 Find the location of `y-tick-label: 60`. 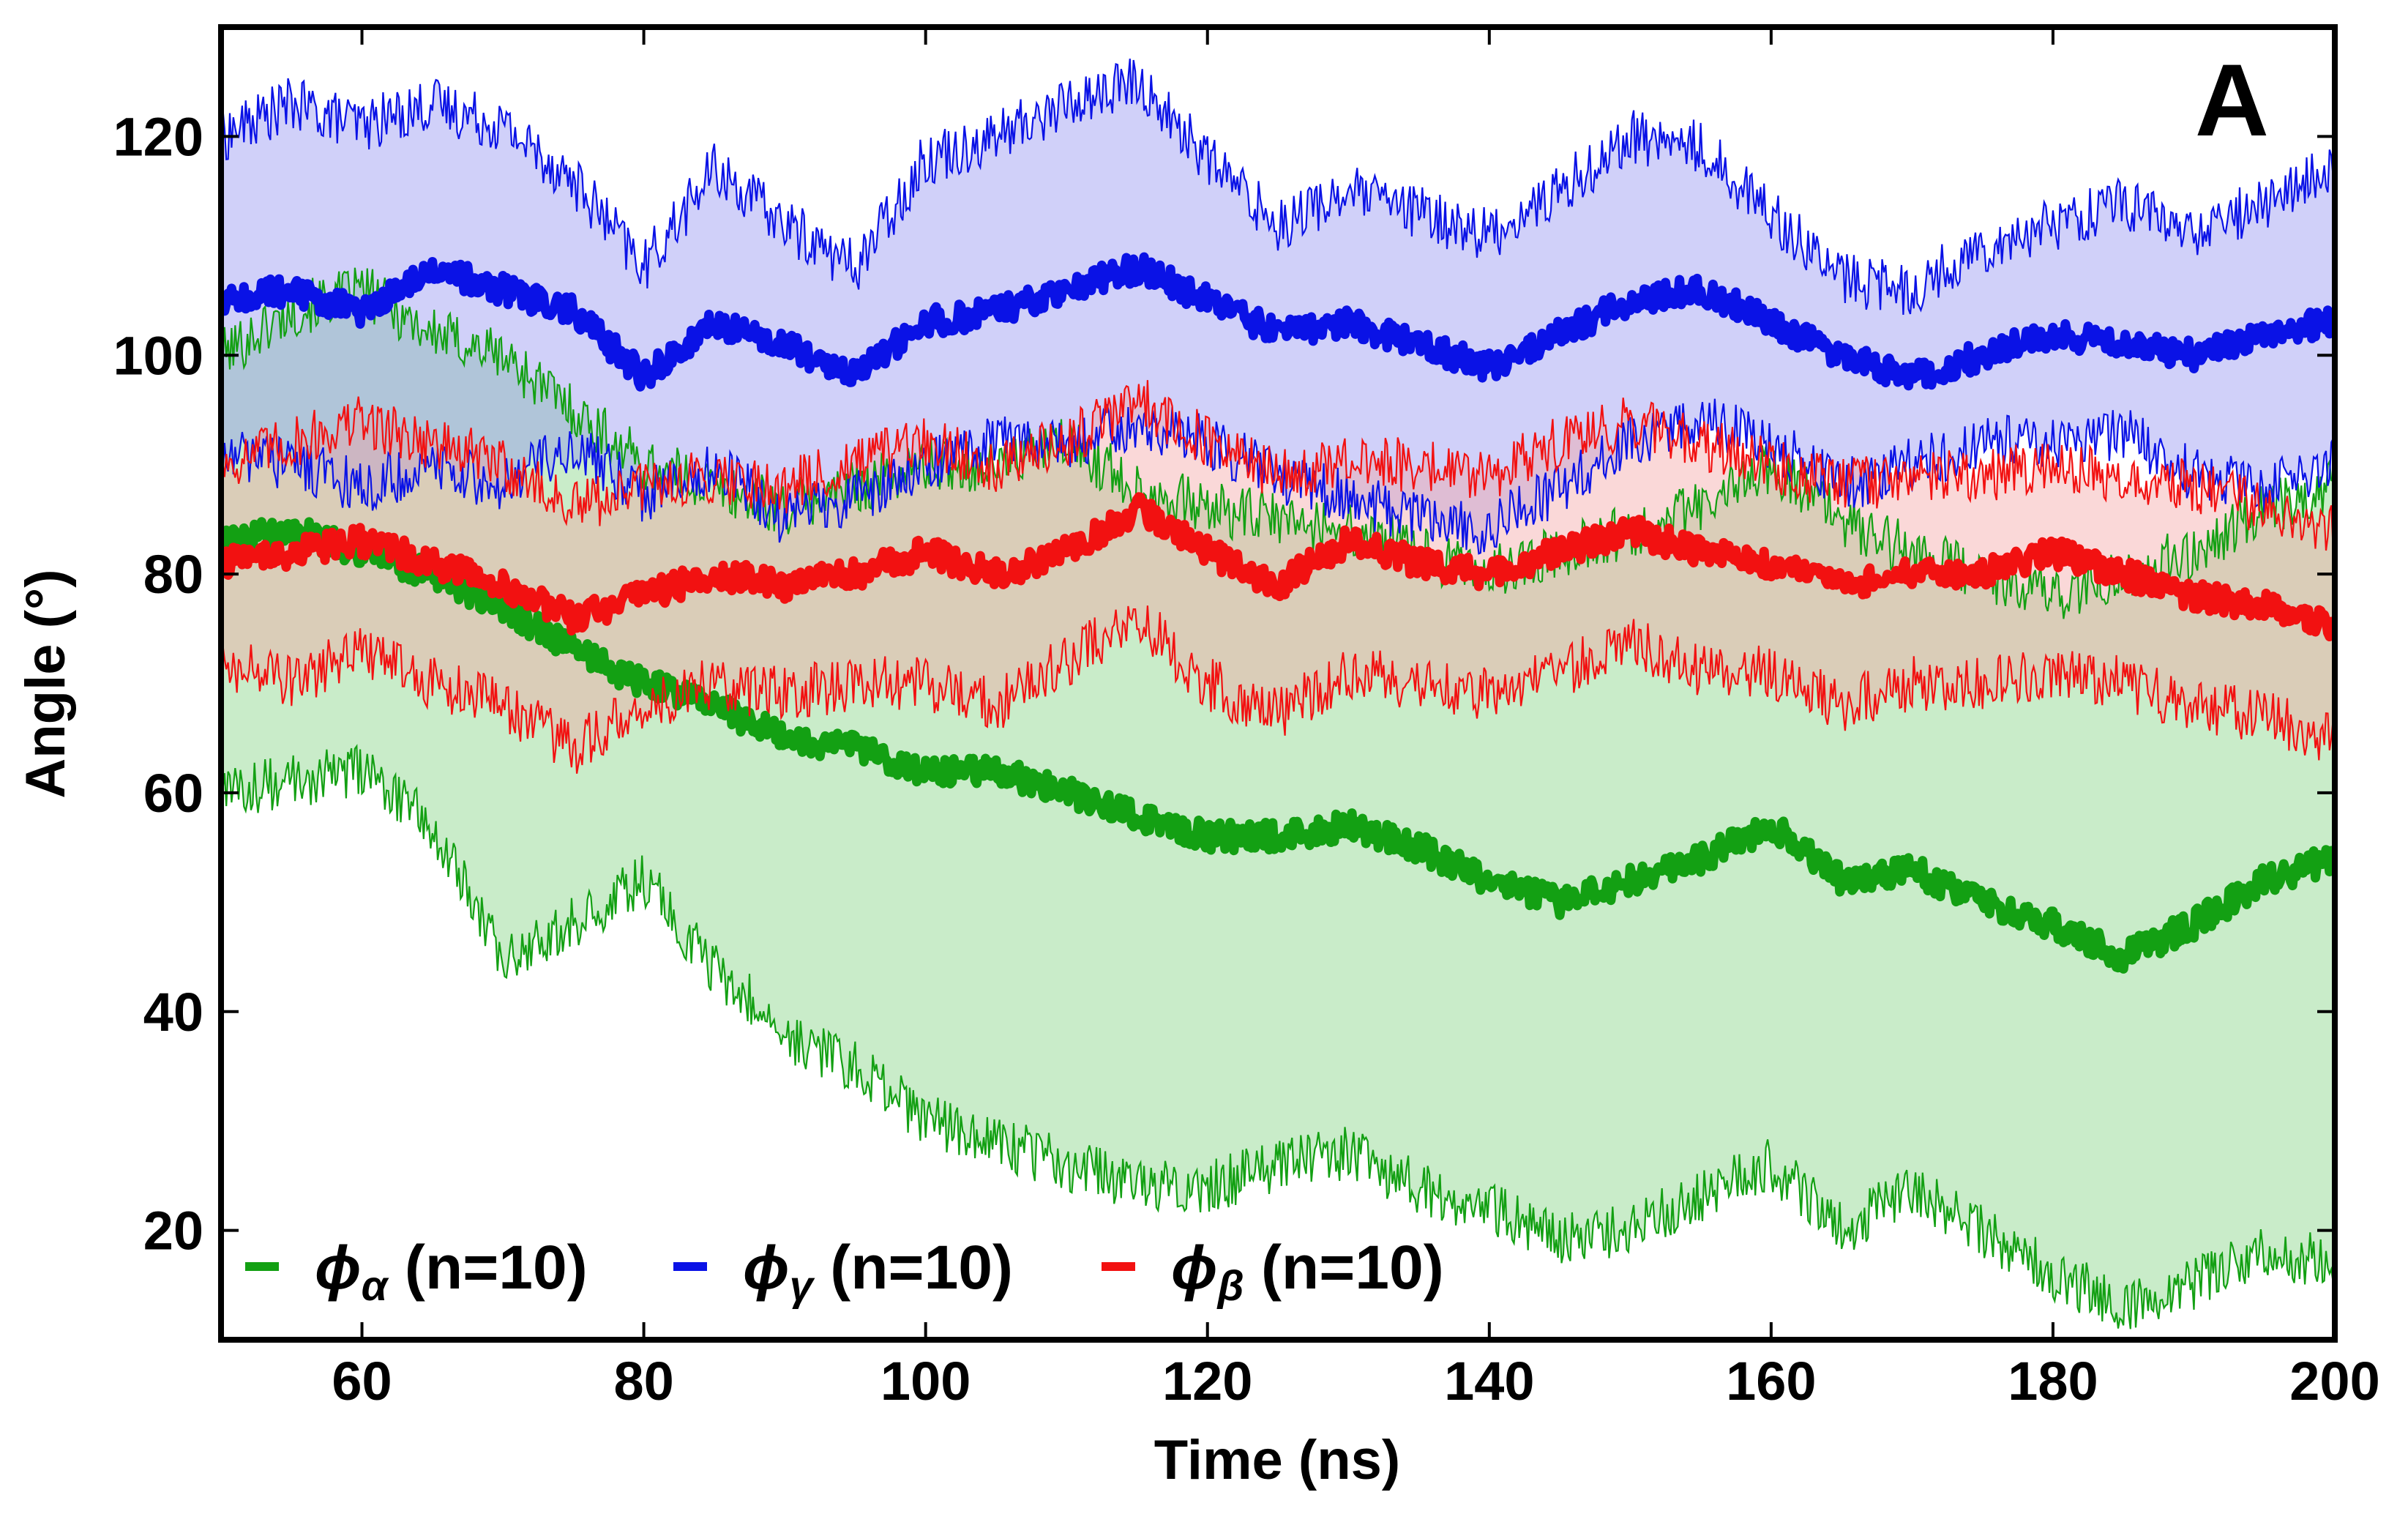

y-tick-label: 60 is located at coordinates (173, 793).